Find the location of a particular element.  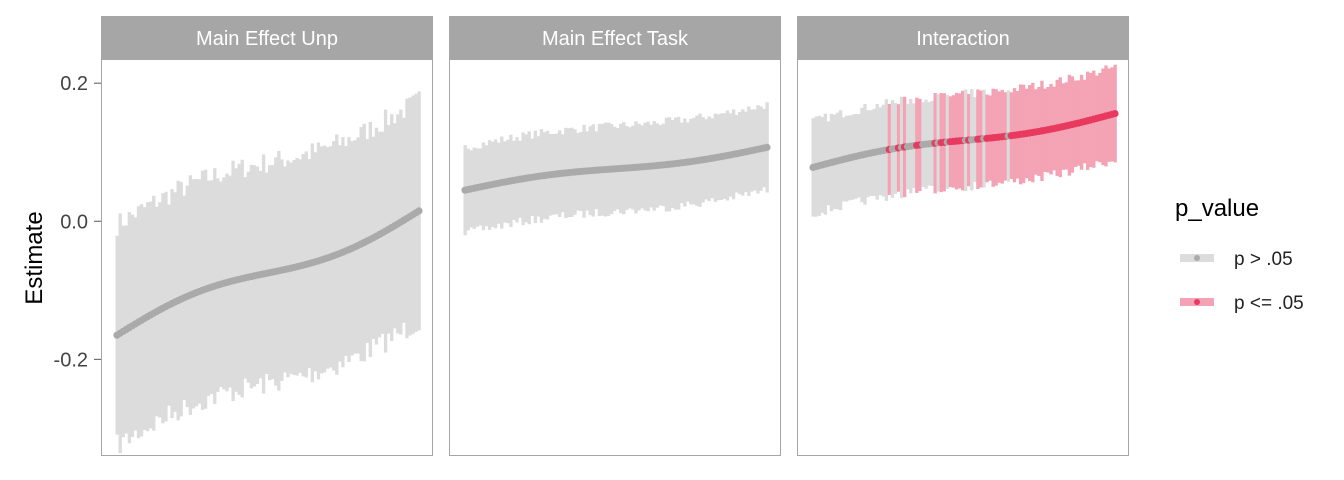

facet-strip-label: Main Effect Task is located at coordinates (615, 39).